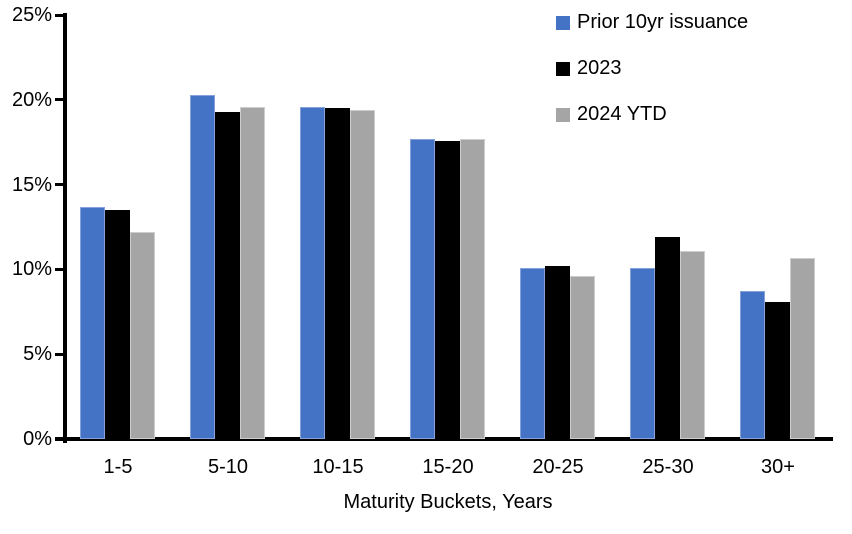  Describe the element at coordinates (778, 467) in the screenshot. I see `x-tick-label-30: 30+` at that location.